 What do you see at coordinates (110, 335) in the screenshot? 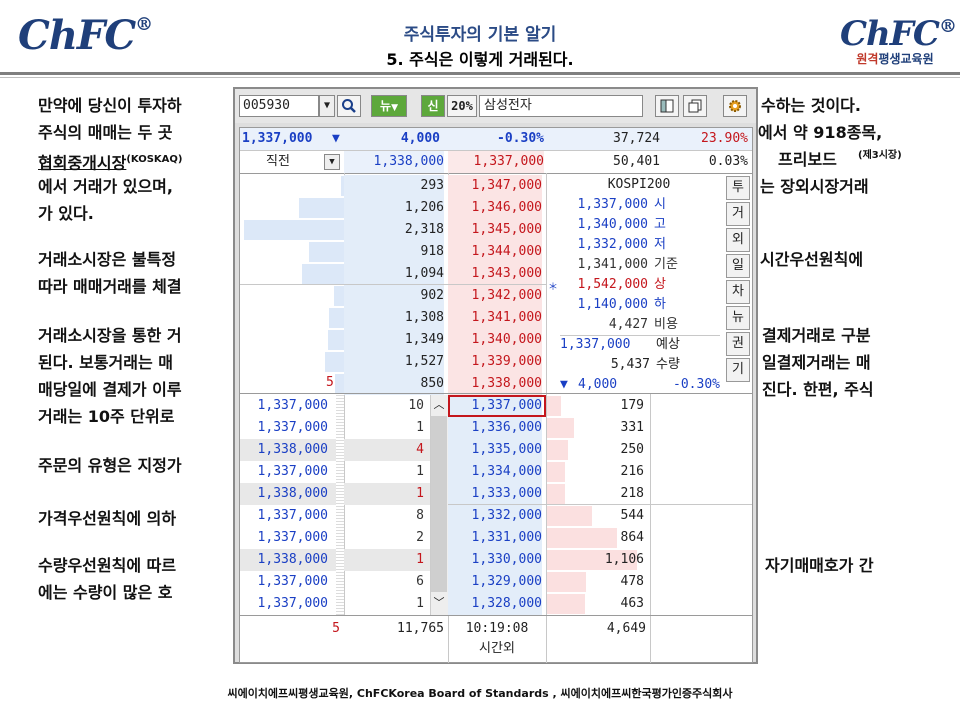
I see `body-text: 거래소시장을 통한 거` at bounding box center [110, 335].